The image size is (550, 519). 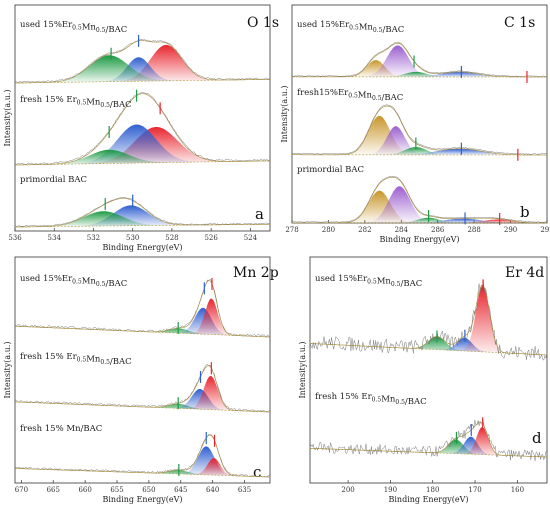 I want to click on x-tick-label: 665, so click(x=53, y=490).